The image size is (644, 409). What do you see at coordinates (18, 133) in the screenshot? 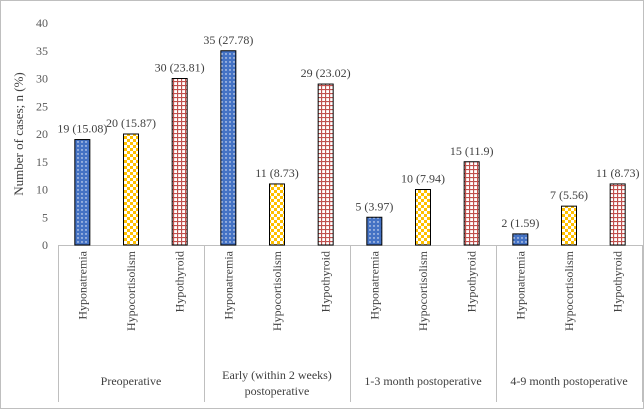
I see `y-axis-label: Number of cases; n (%)` at bounding box center [18, 133].